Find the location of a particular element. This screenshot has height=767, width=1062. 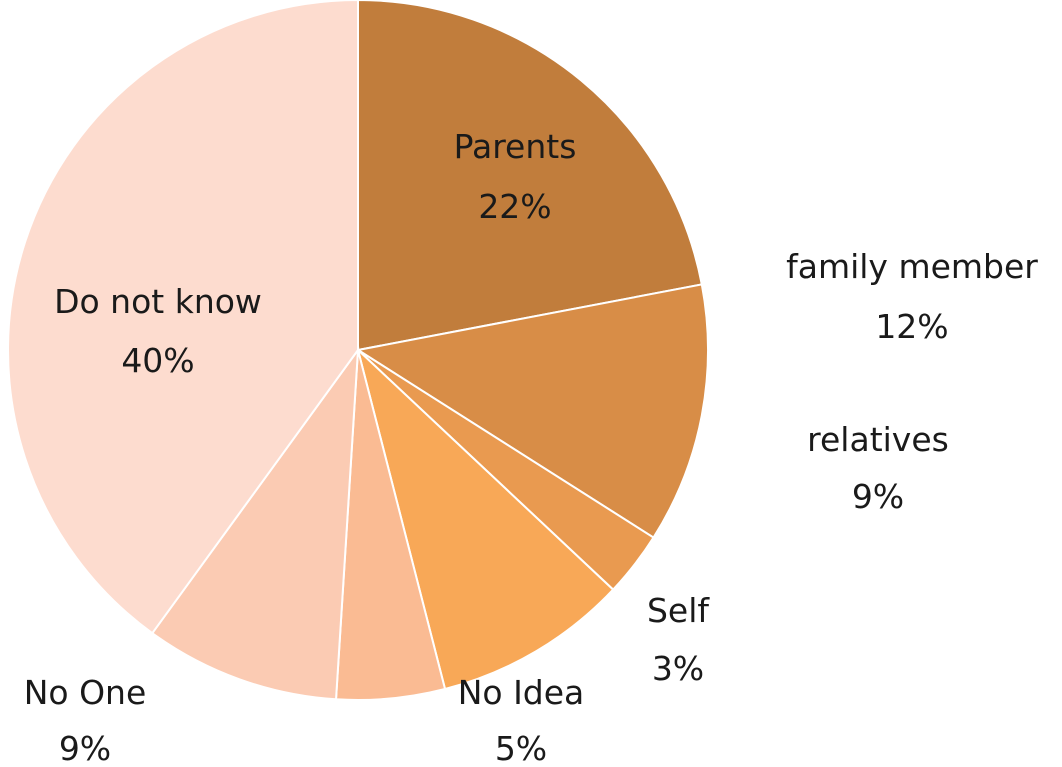

slice-value-label-self: 3% is located at coordinates (678, 668).